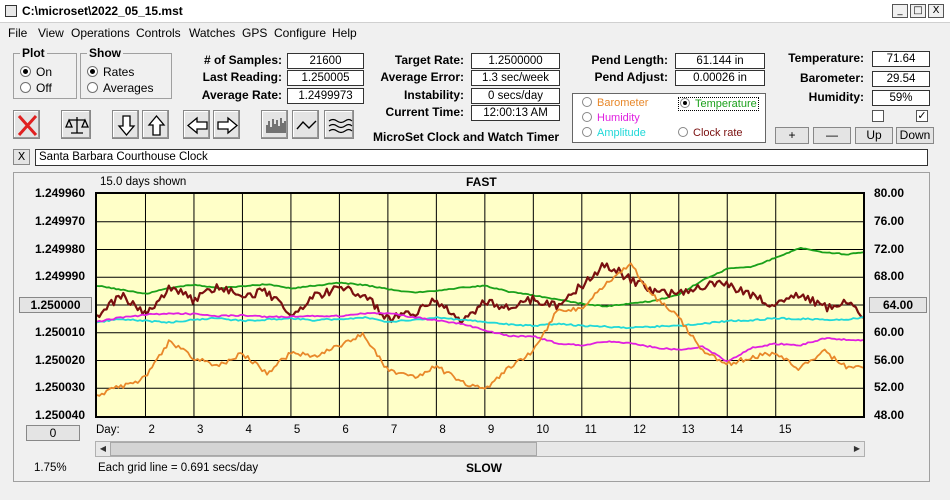 Image resolution: width=950 pixels, height=500 pixels. Describe the element at coordinates (480, 323) in the screenshot. I see `series-line-amplitude` at that location.